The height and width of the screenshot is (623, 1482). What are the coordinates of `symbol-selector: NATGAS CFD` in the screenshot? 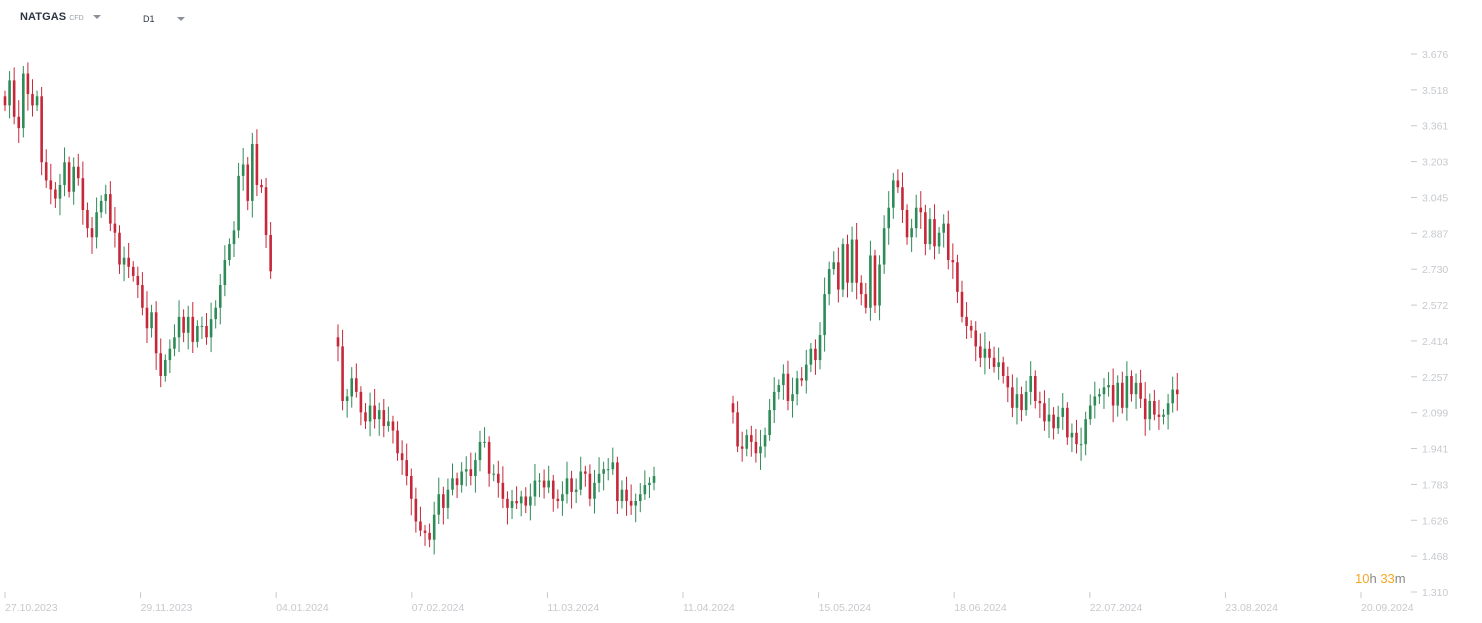 It's located at (60, 17).